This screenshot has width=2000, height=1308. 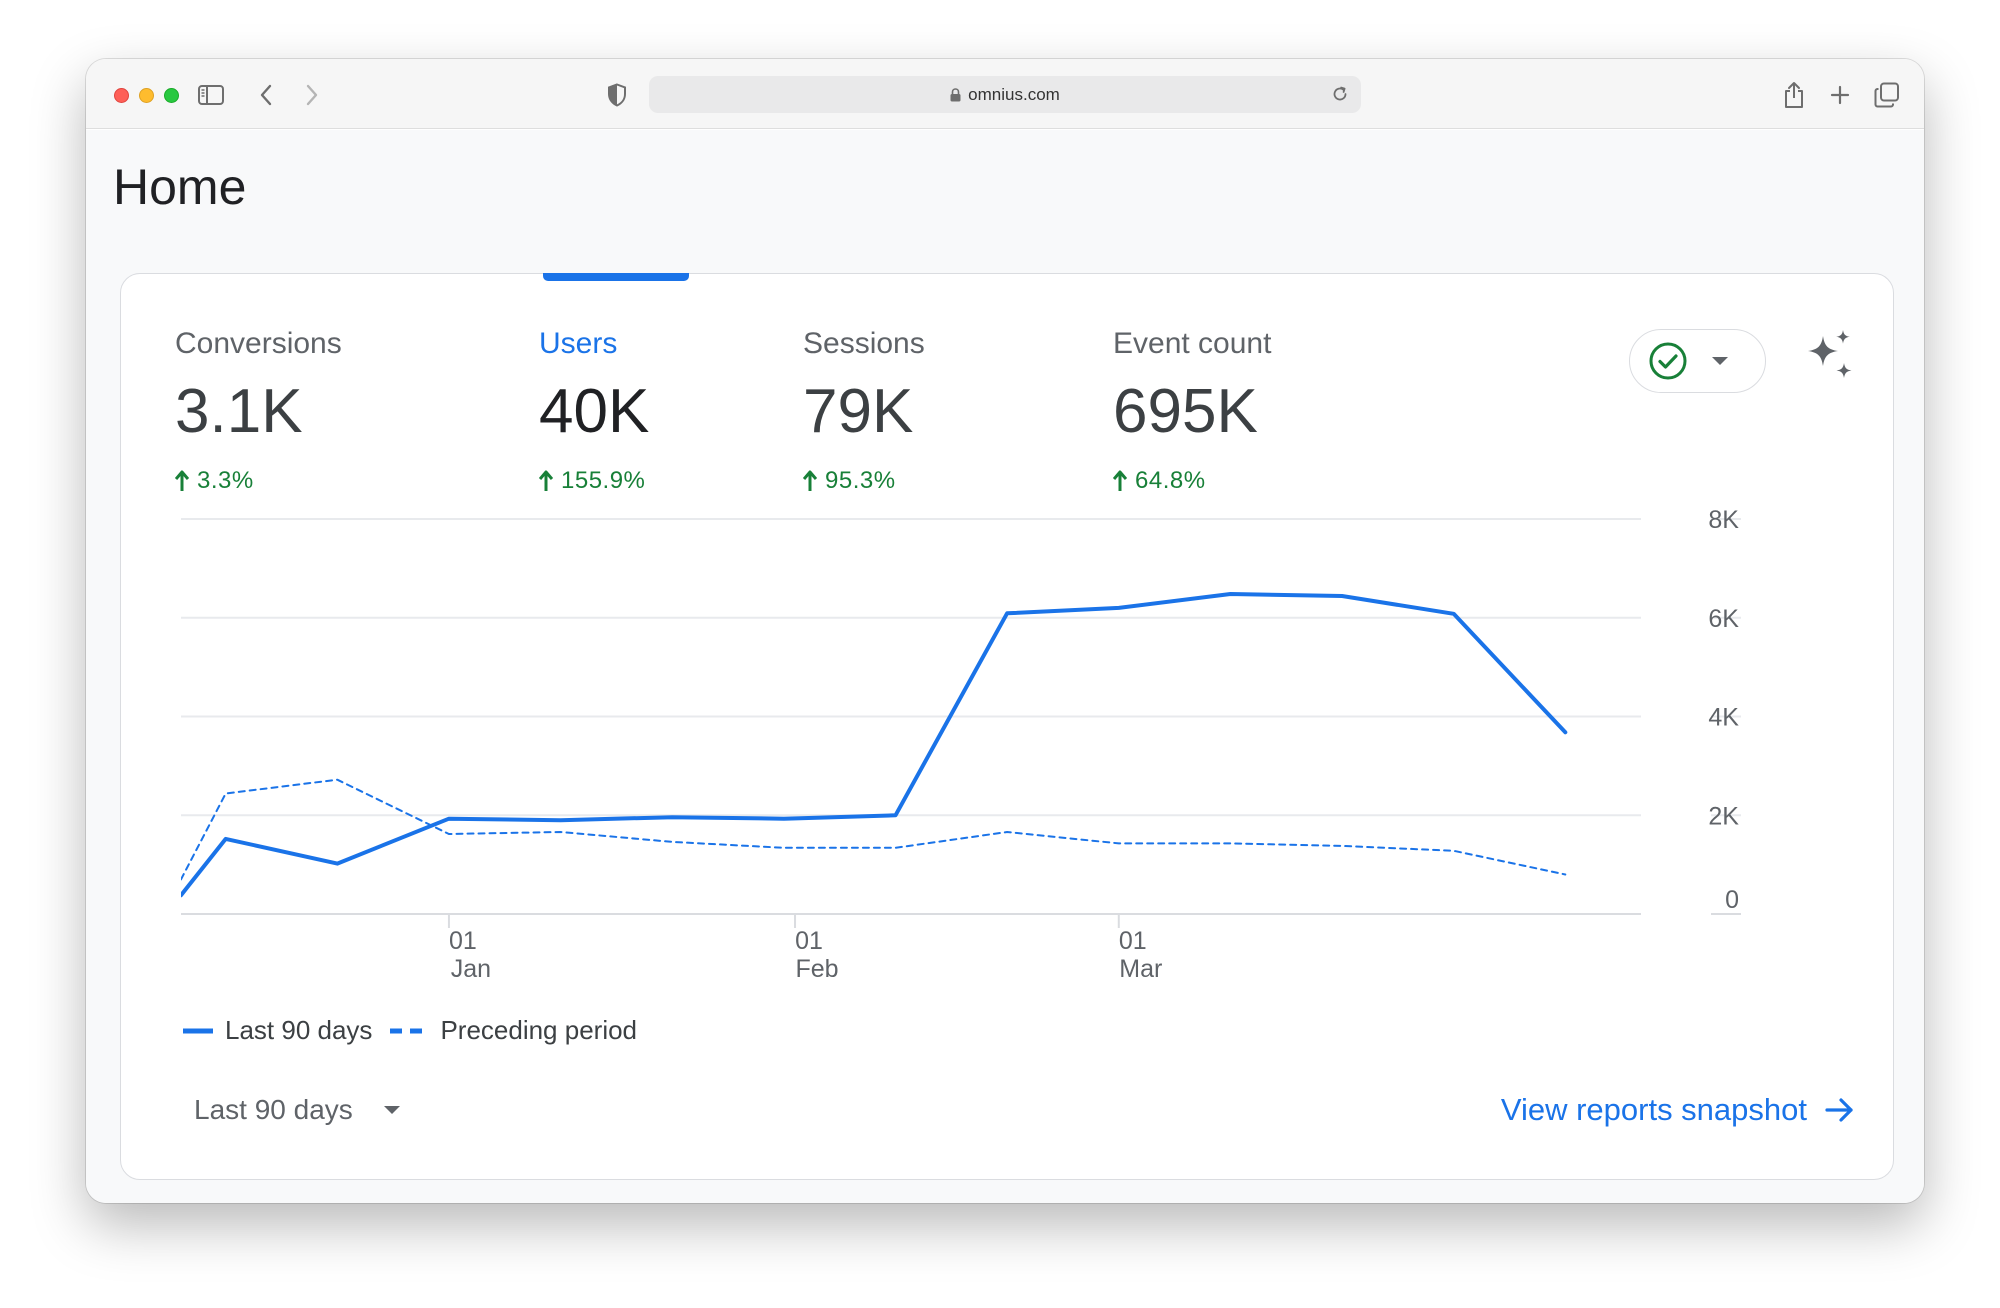 What do you see at coordinates (539, 1030) in the screenshot?
I see `legend-label: Preceding period` at bounding box center [539, 1030].